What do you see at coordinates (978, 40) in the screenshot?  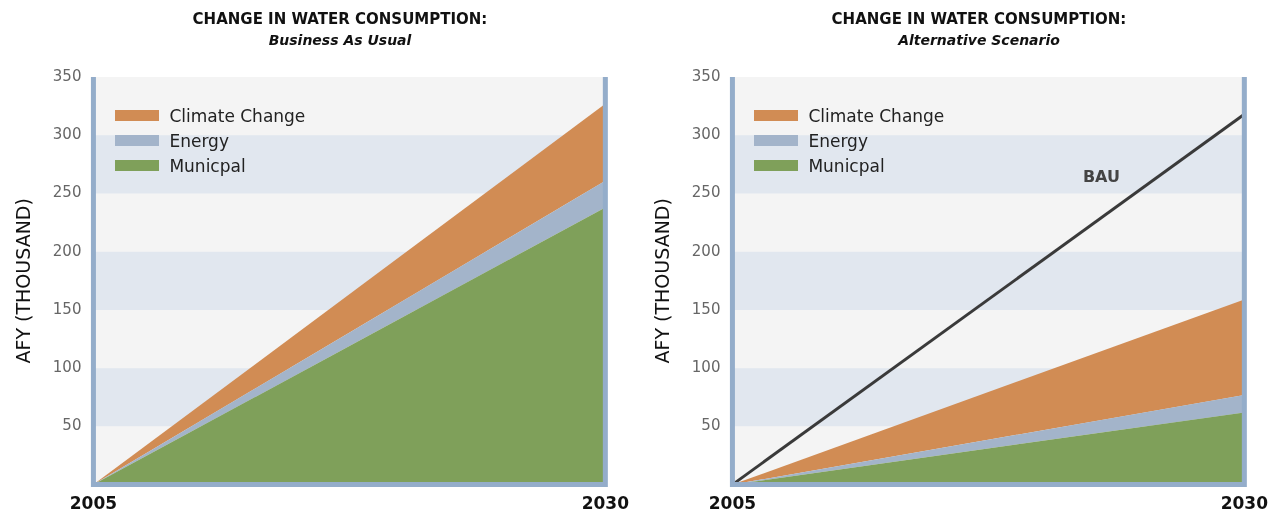 I see `chart-subtitle: Alternative Scenario` at bounding box center [978, 40].